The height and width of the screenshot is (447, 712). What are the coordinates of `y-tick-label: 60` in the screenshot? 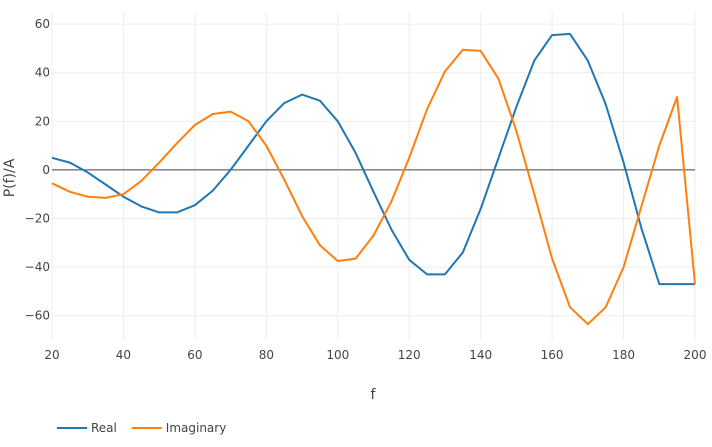 It's located at (42, 24).